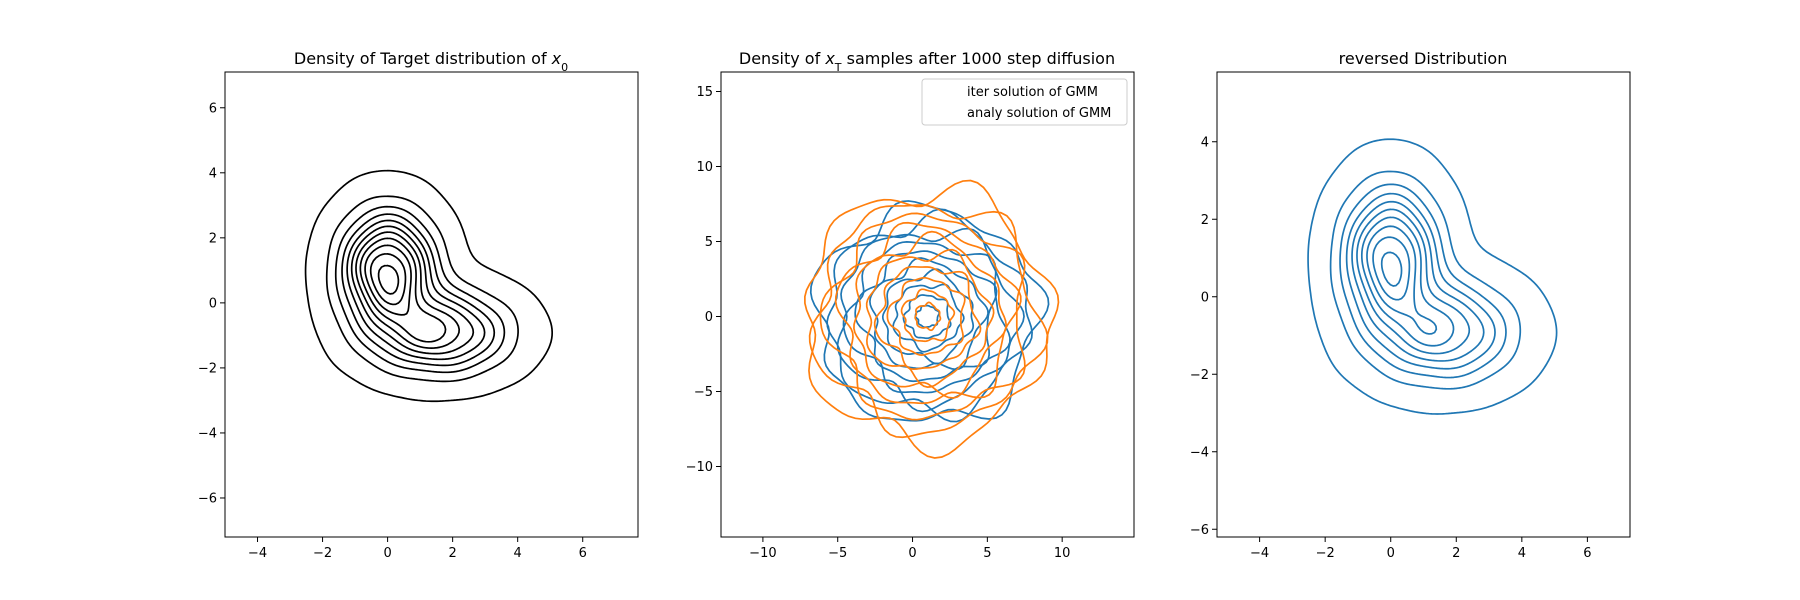  I want to click on panel-1-title: Density of Target distribution of x0, so click(431, 61).